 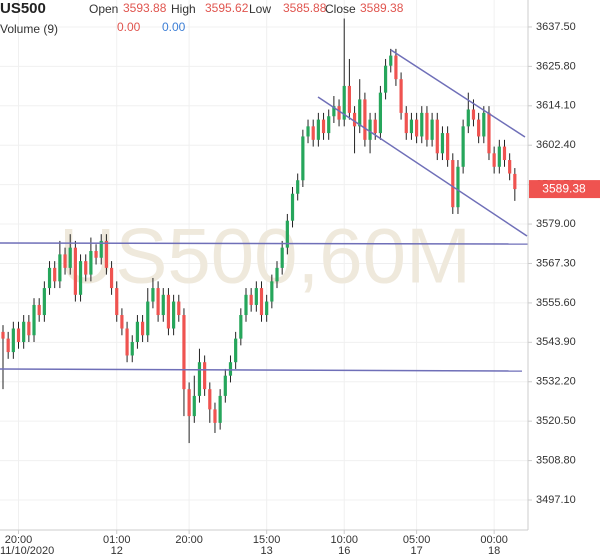 What do you see at coordinates (556, 224) in the screenshot?
I see `y-tick-label: 3579.00` at bounding box center [556, 224].